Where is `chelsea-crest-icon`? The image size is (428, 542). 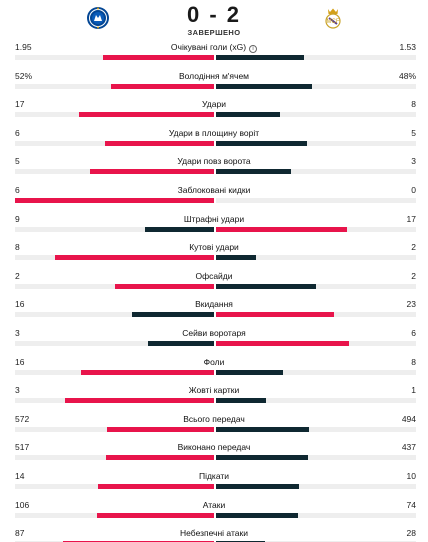 chelsea-crest-icon is located at coordinates (98, 18).